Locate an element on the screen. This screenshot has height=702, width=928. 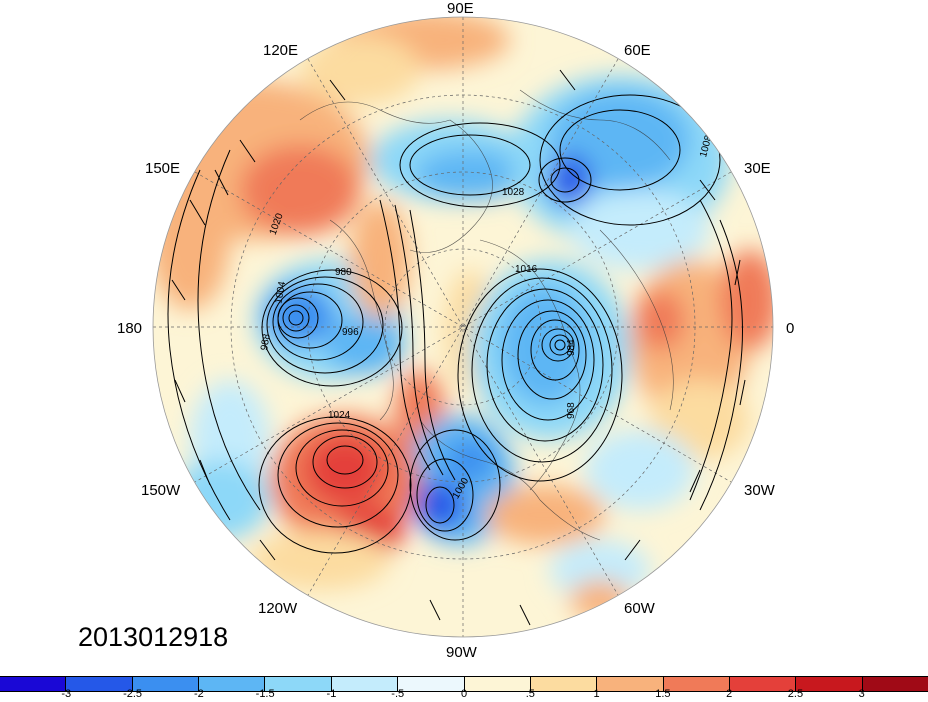
timestamp-label: 2013012918 is located at coordinates (153, 637).